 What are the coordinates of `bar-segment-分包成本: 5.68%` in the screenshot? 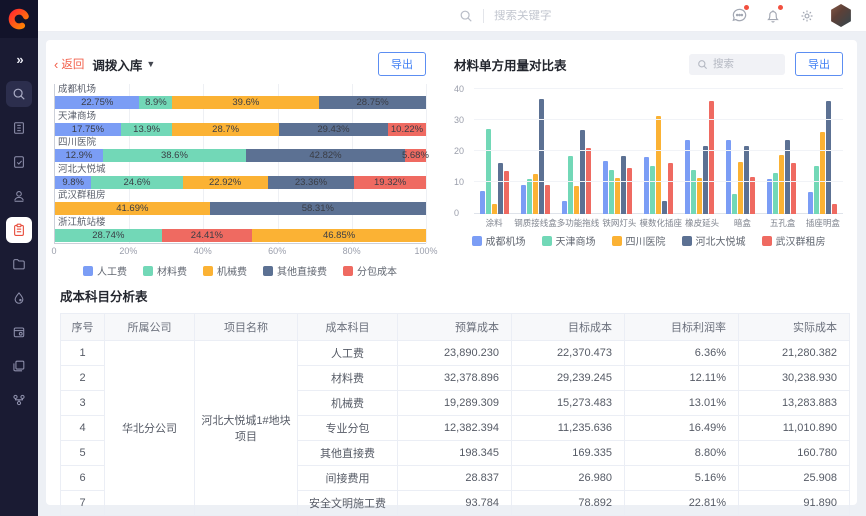 It's located at (415, 155).